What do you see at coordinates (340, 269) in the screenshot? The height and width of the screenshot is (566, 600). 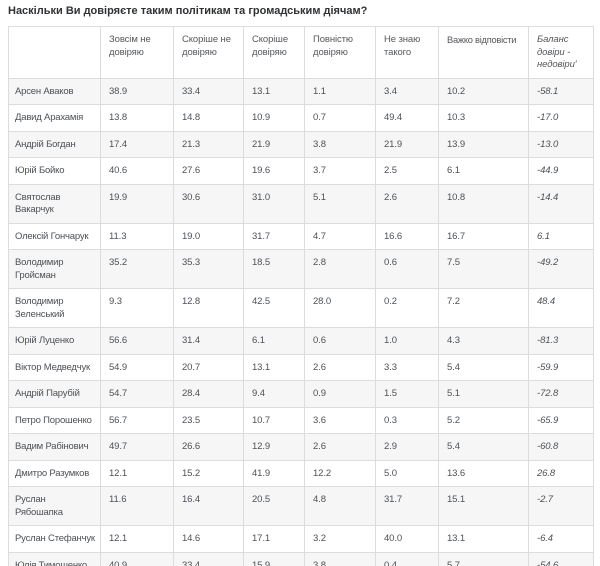 I see `percentage-value: 2.8` at bounding box center [340, 269].